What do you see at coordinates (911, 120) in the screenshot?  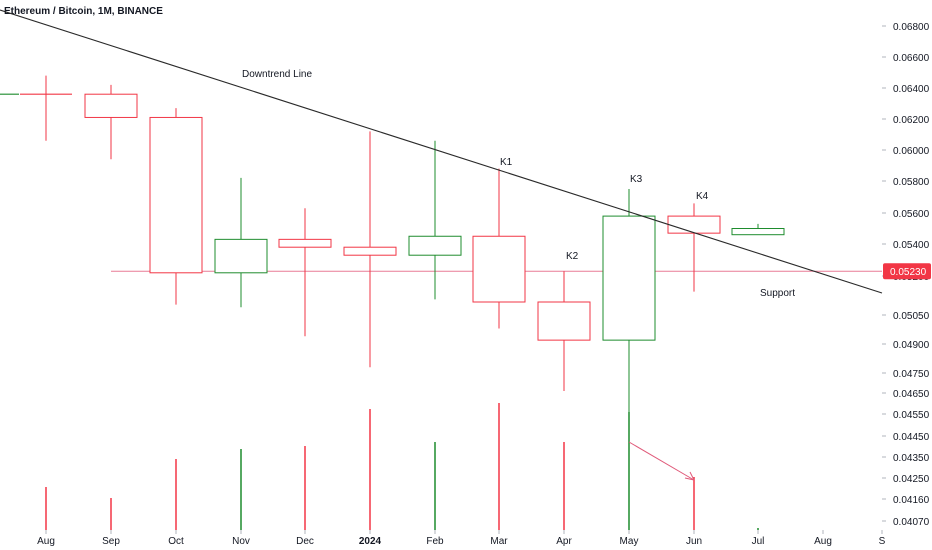 I see `price-axis-tick: 0.06200` at bounding box center [911, 120].